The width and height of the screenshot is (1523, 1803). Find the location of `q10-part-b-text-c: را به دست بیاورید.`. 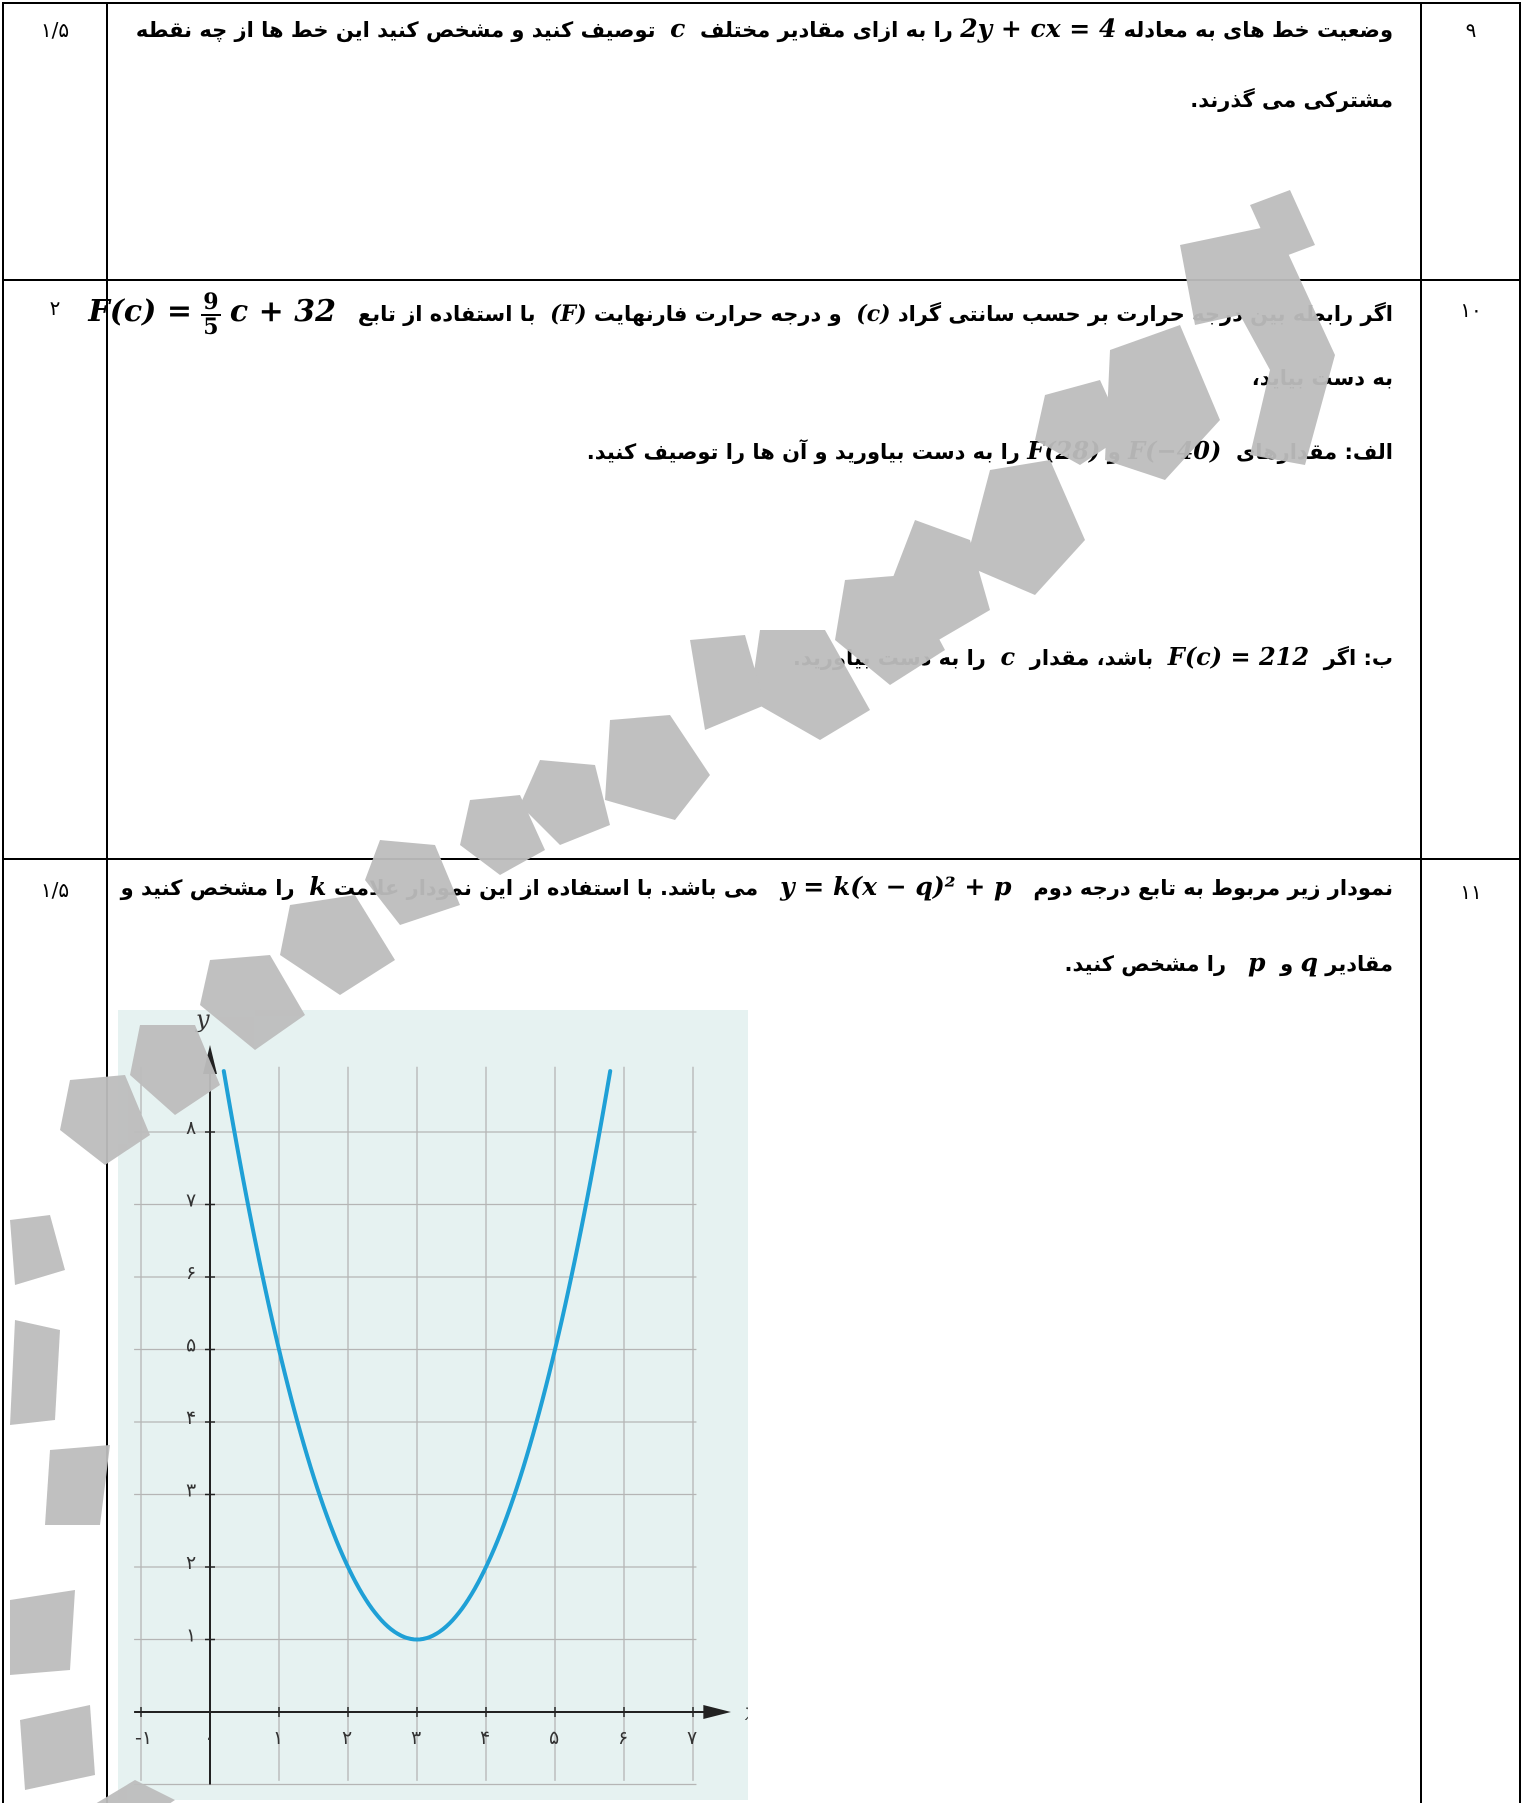

q10-part-b-text-c: را به دست بیاورید. is located at coordinates (889, 658).